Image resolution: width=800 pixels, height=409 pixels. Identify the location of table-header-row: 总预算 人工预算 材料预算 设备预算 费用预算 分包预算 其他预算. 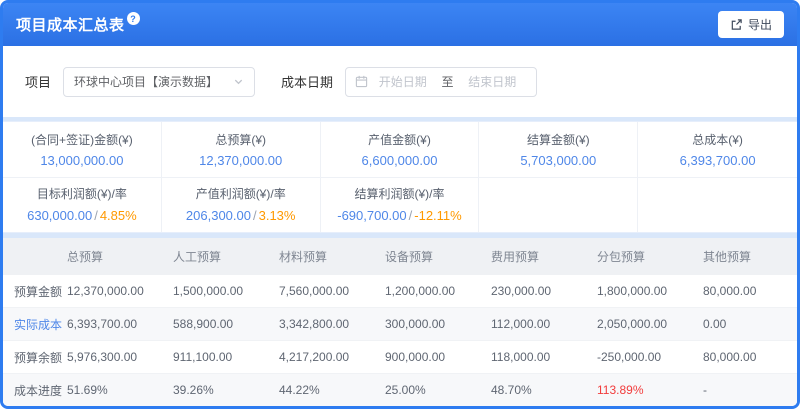
(400, 256).